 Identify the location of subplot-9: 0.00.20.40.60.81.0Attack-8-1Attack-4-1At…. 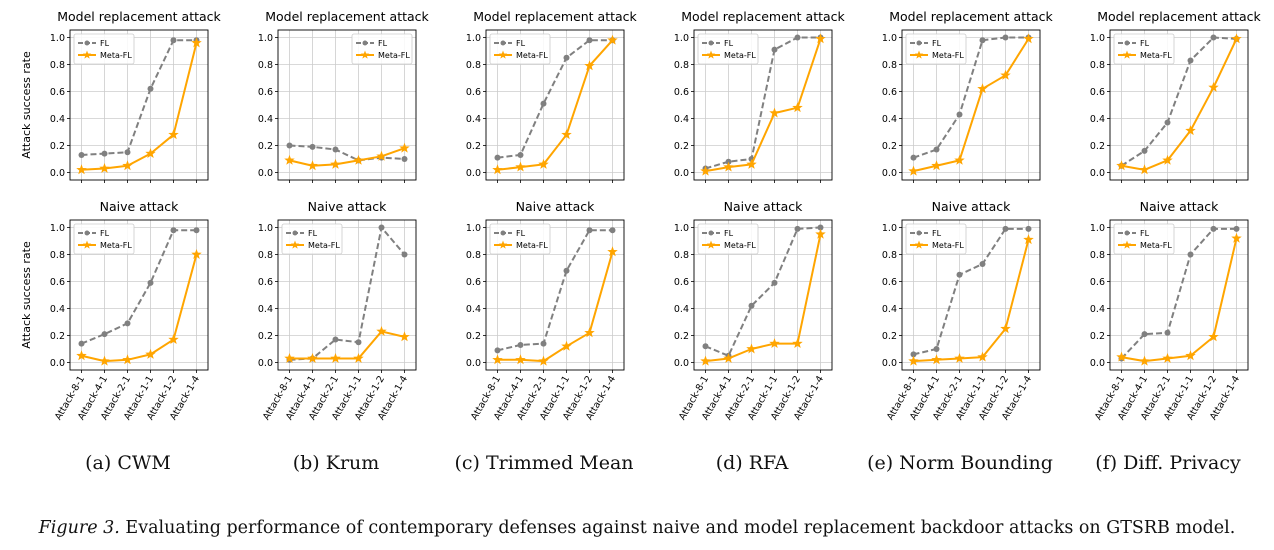
(545, 310).